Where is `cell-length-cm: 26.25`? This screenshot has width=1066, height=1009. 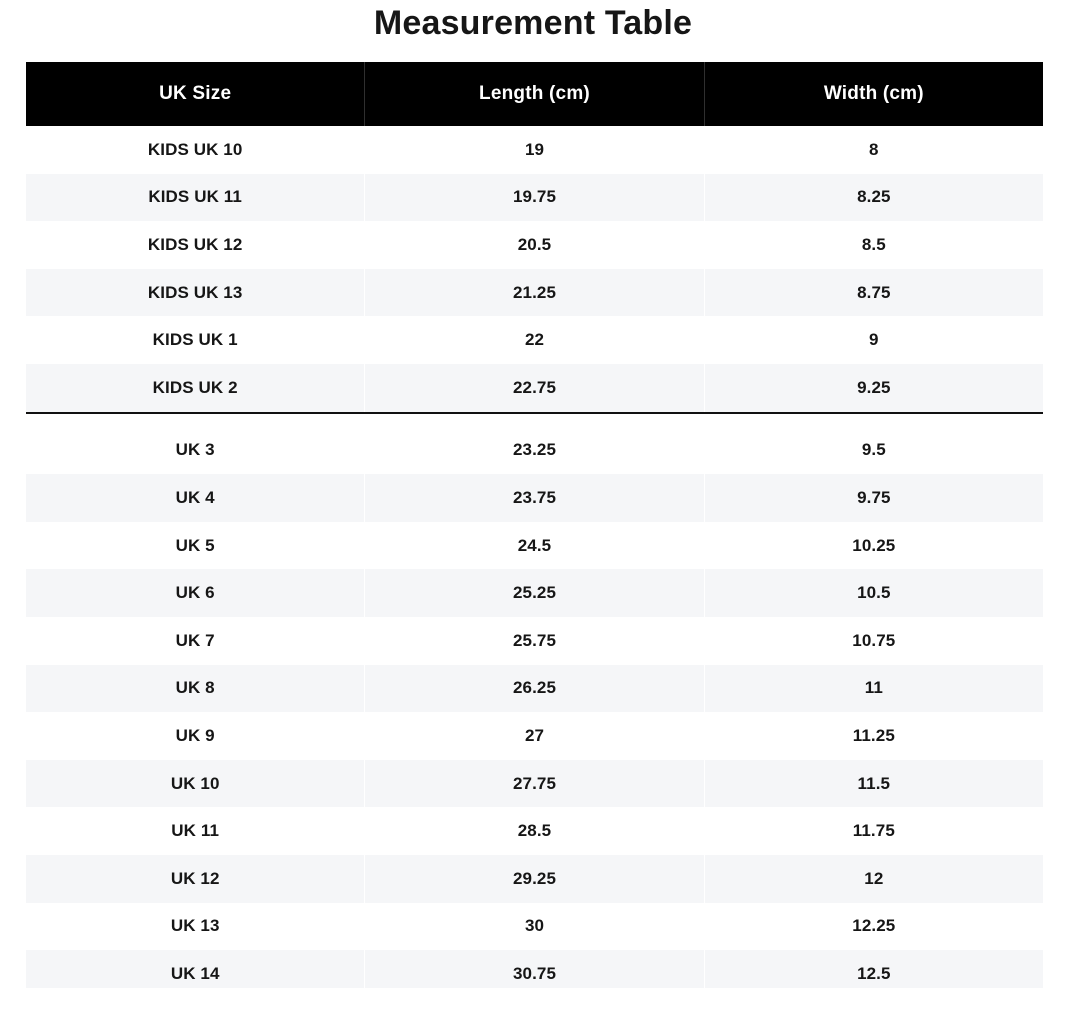 cell-length-cm: 26.25 is located at coordinates (534, 688).